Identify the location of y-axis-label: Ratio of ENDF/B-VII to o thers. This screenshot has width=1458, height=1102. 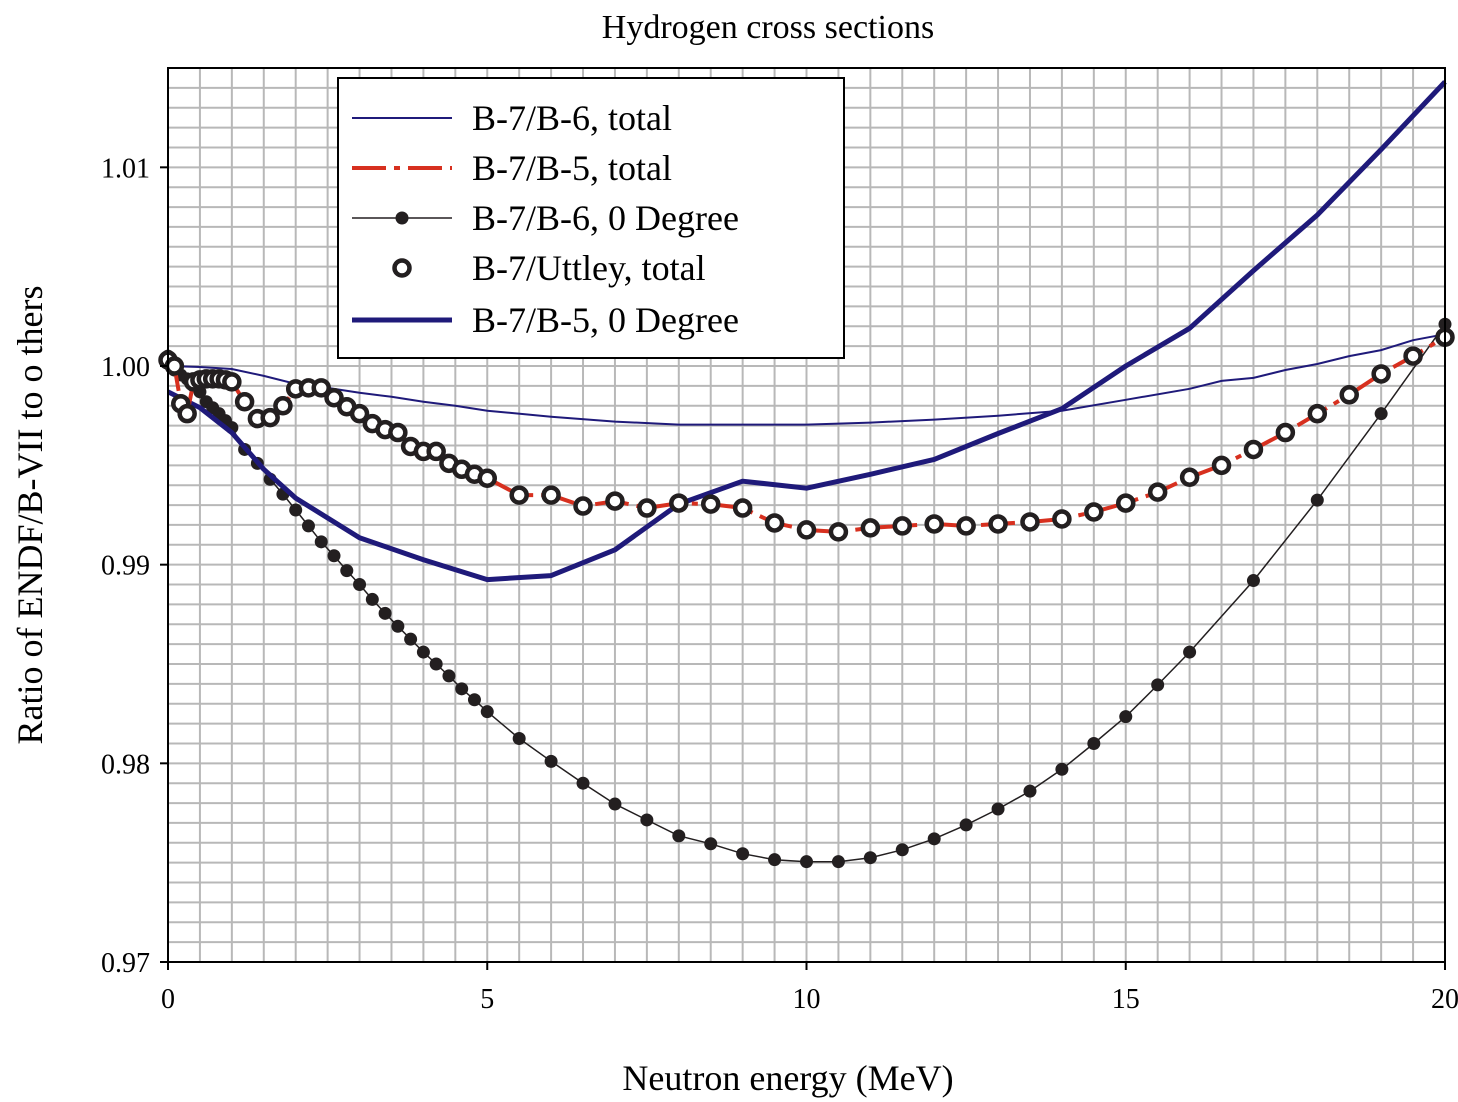
(30, 515).